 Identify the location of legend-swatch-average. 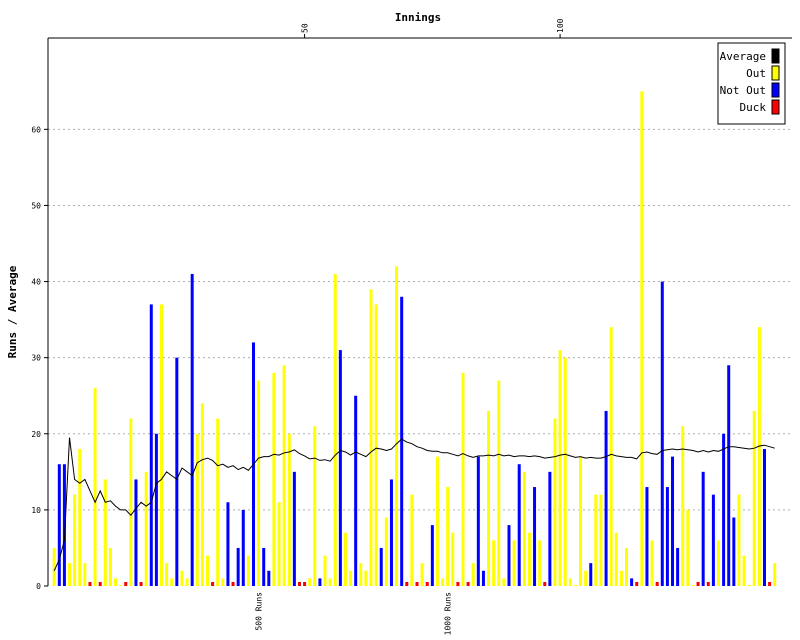
(775, 56).